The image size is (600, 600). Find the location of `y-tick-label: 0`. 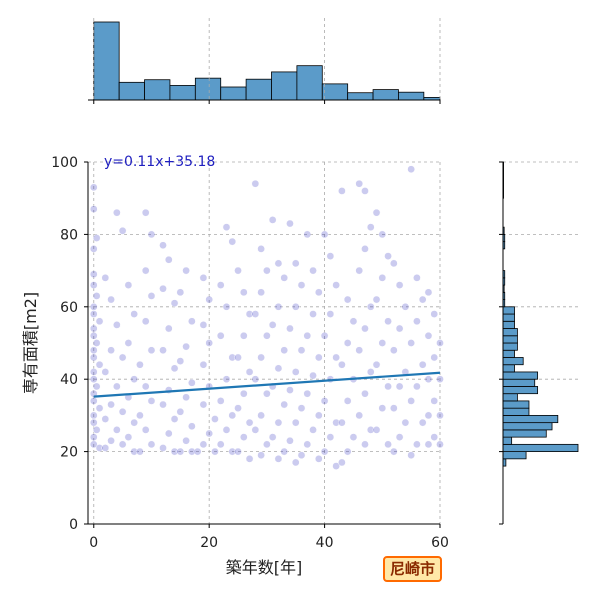

y-tick-label: 0 is located at coordinates (73, 525).